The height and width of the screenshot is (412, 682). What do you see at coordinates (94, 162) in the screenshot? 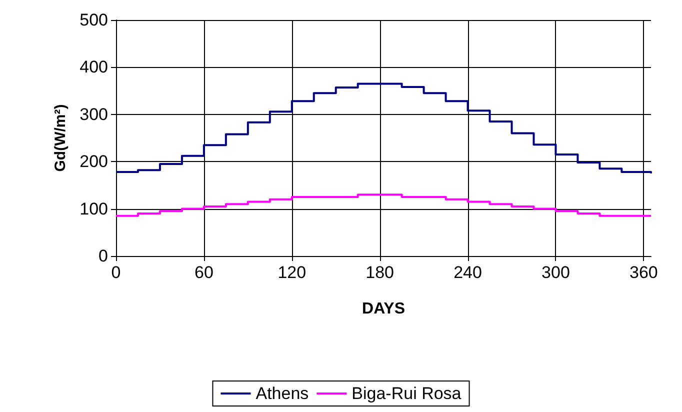
I see `y-tick-label: 200` at bounding box center [94, 162].